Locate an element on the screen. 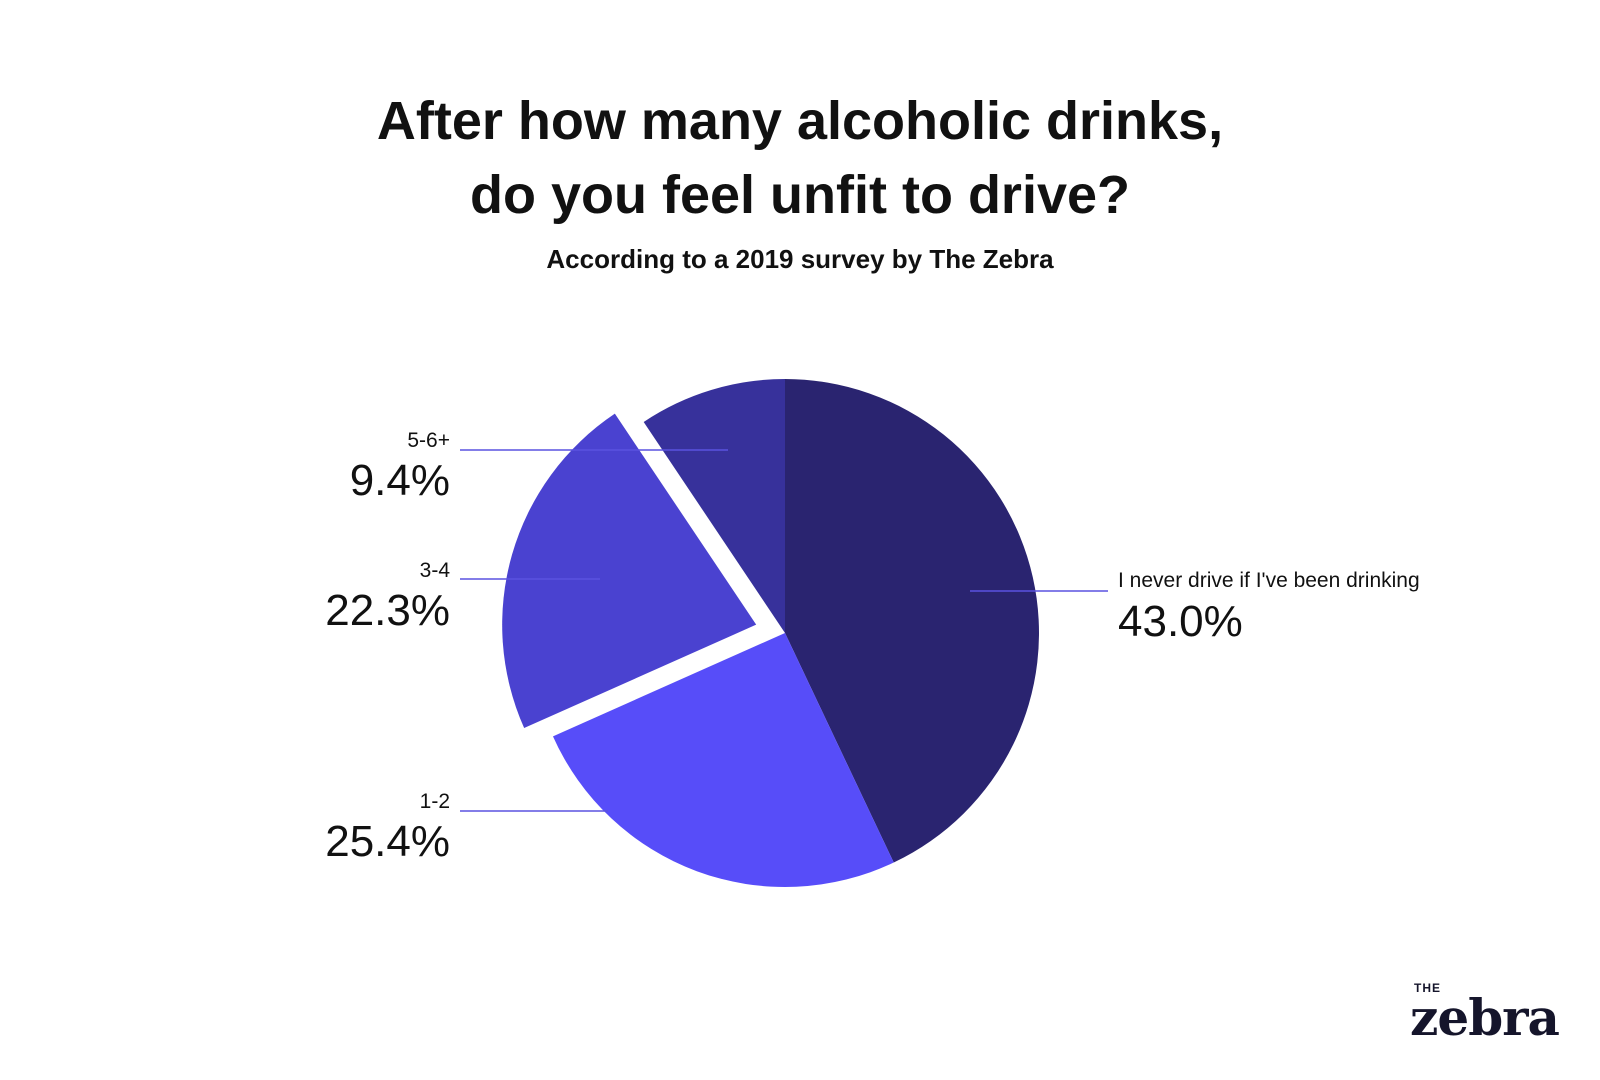 The height and width of the screenshot is (1080, 1600). value-label-3-4: 22.3% is located at coordinates (387, 610).